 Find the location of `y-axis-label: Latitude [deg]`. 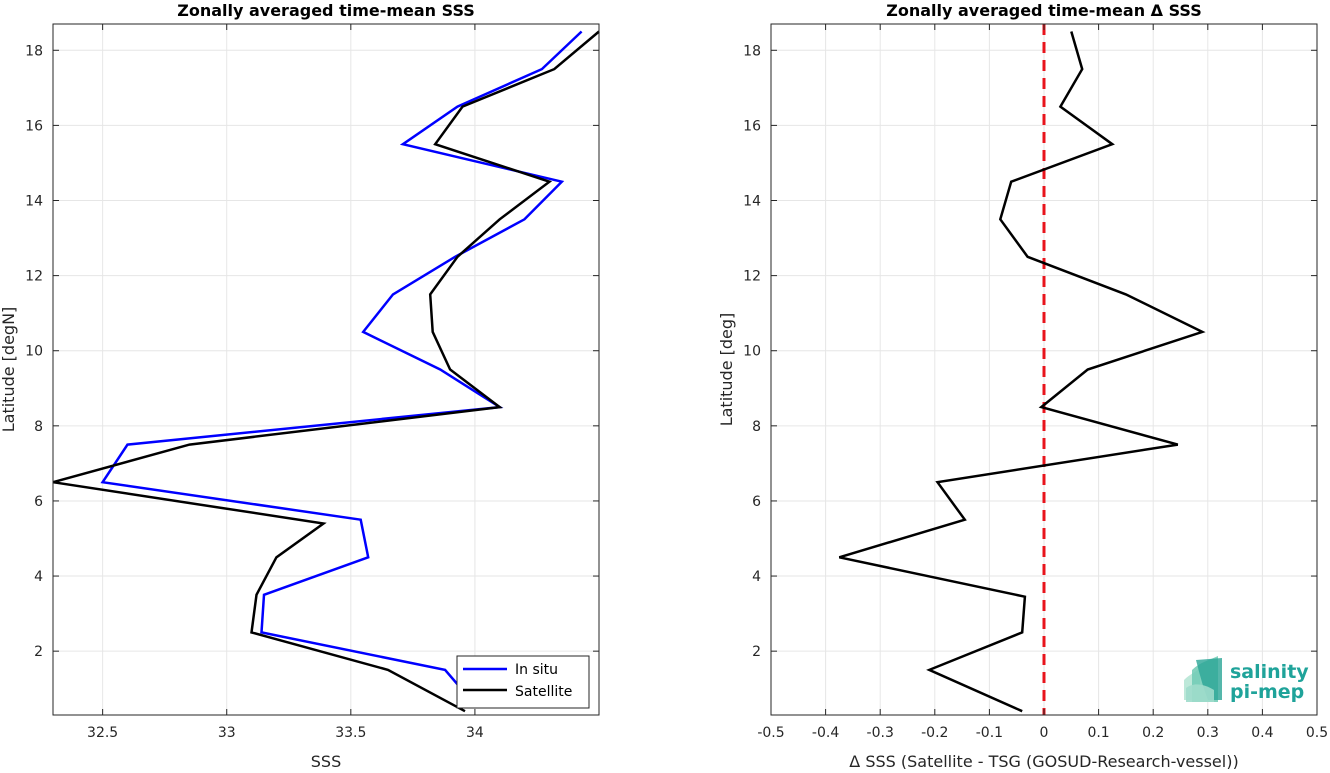

y-axis-label: Latitude [deg] is located at coordinates (726, 370).